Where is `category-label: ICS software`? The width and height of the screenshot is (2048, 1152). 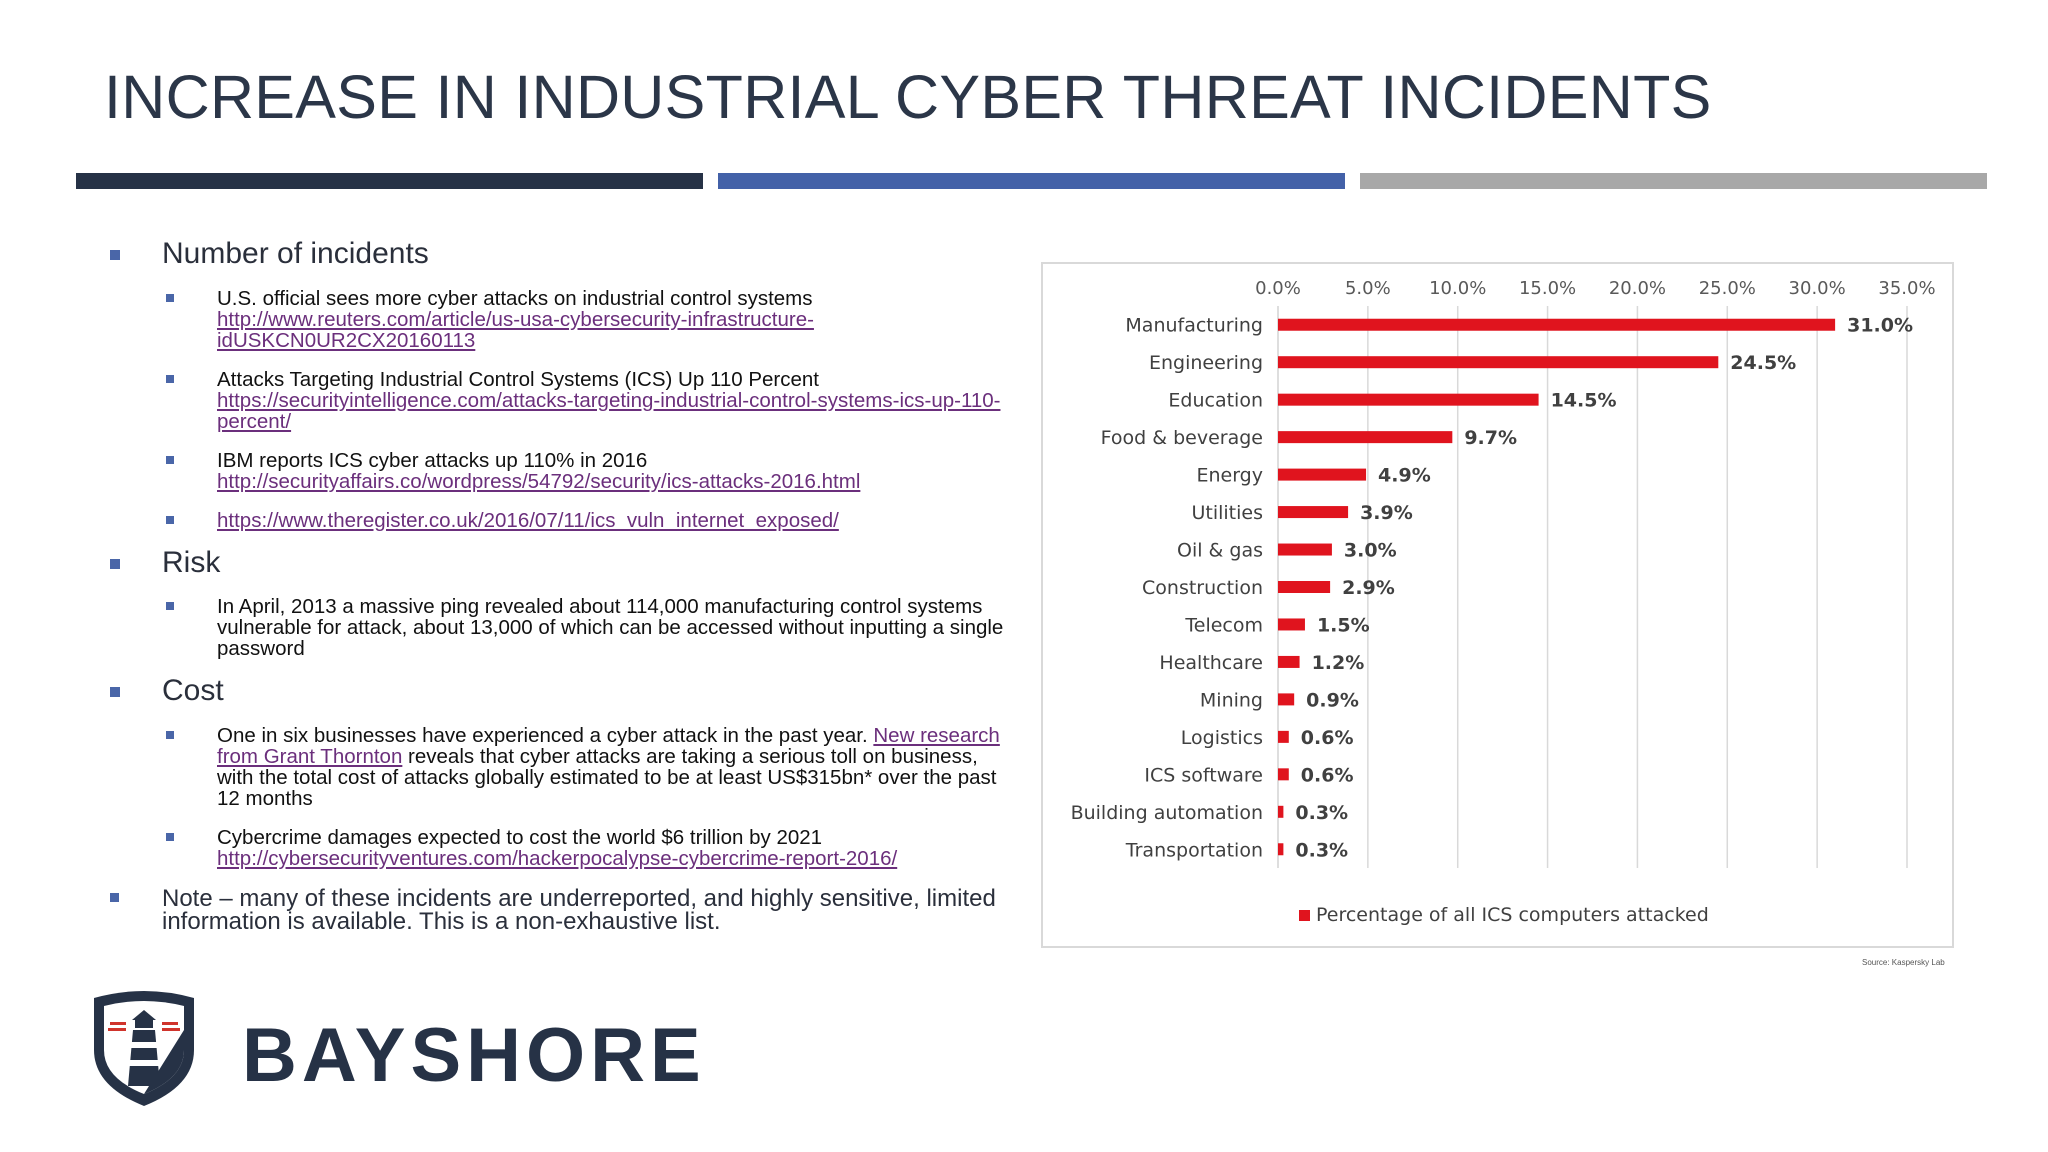 category-label: ICS software is located at coordinates (1203, 775).